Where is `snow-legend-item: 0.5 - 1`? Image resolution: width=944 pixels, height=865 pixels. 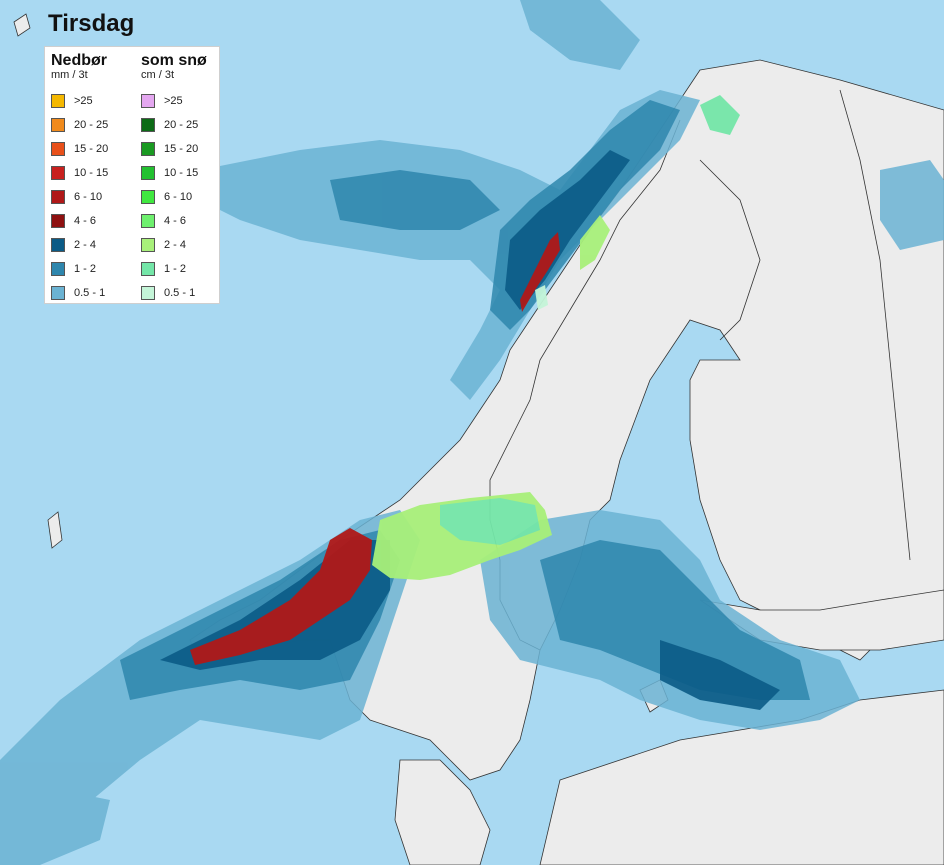 snow-legend-item: 0.5 - 1 is located at coordinates (174, 293).